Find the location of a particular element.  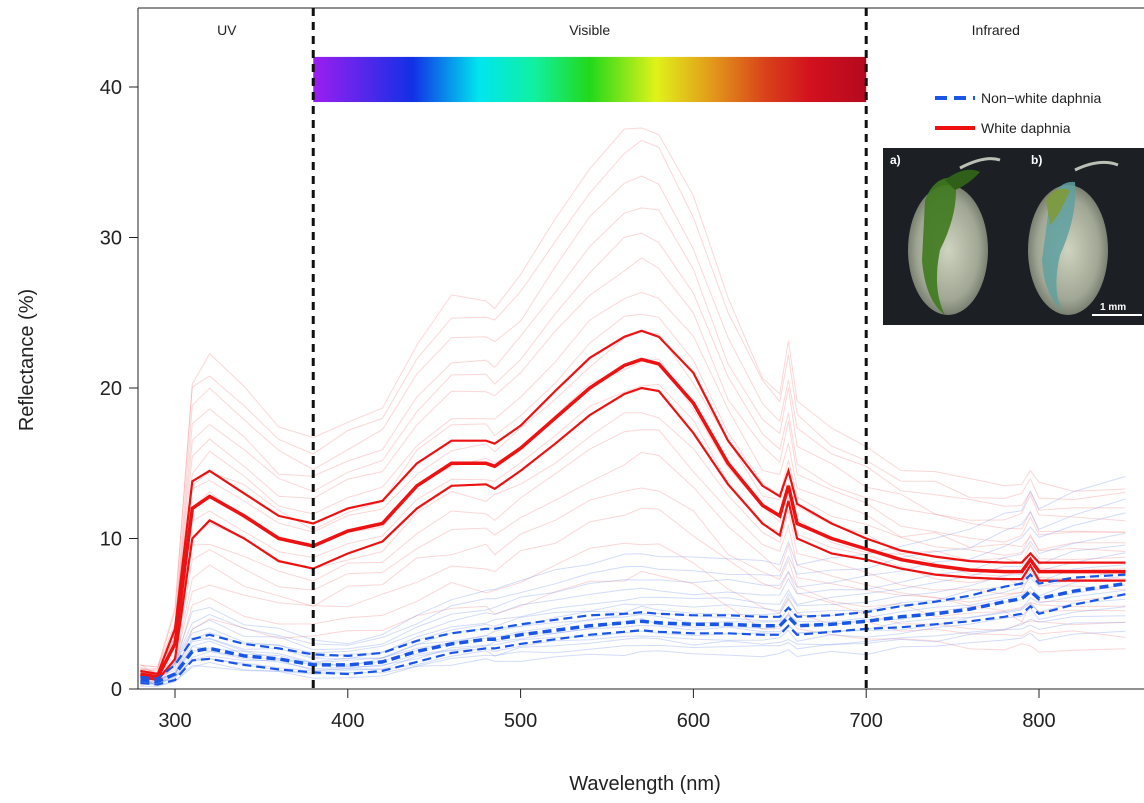

spectrum-bar is located at coordinates (590, 79).